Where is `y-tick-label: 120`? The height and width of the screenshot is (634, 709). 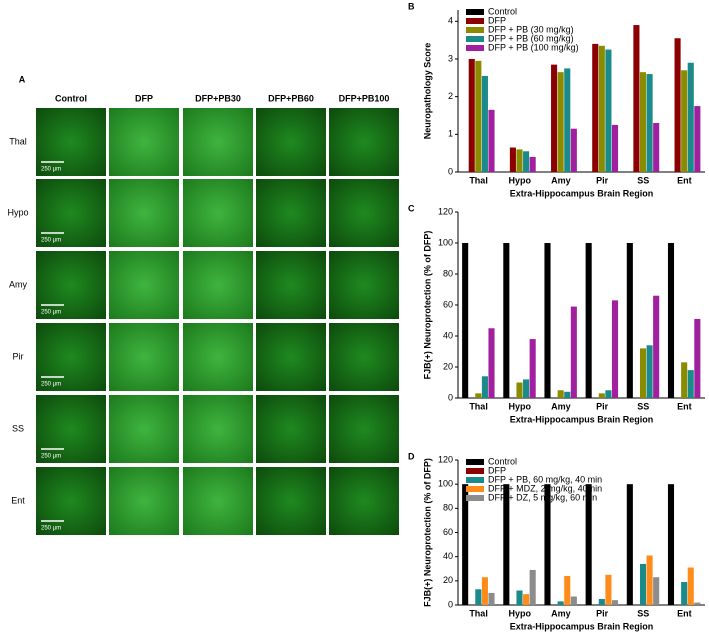 y-tick-label: 120 is located at coordinates (445, 211).